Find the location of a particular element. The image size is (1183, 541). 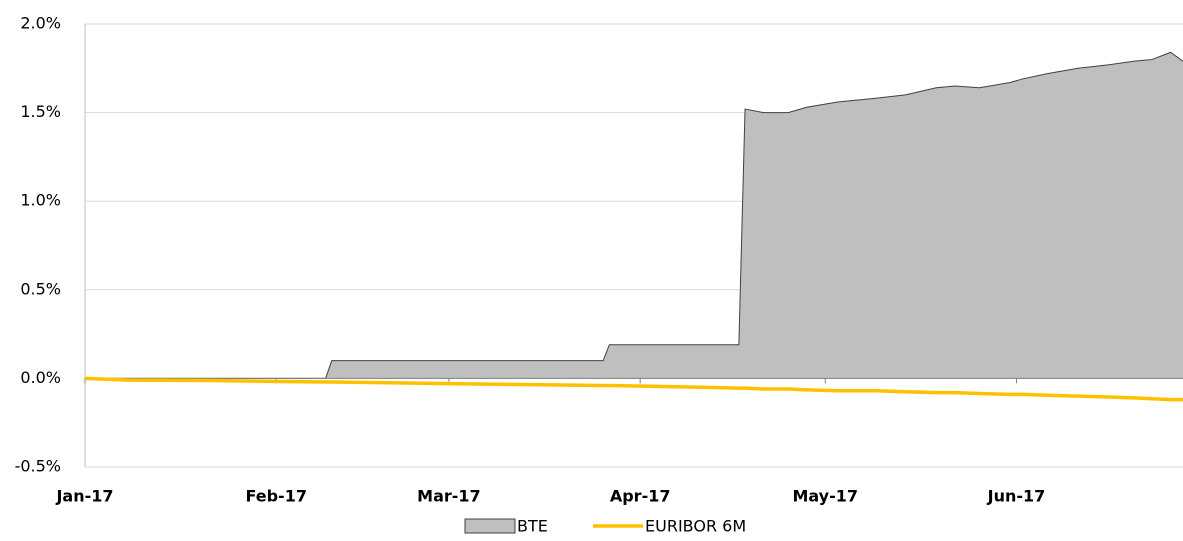

y-tick-label: 1.0% is located at coordinates (40, 200).